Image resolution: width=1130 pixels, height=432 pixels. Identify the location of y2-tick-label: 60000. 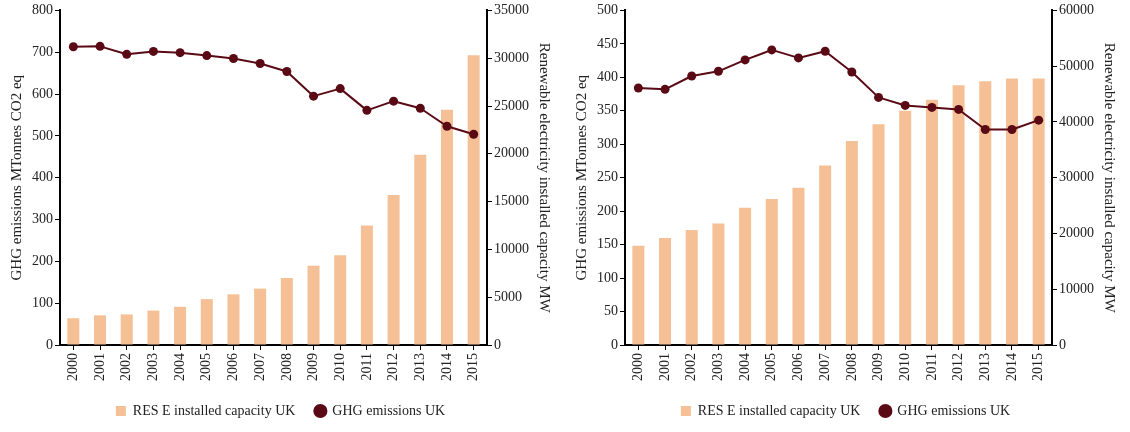
(1076, 10).